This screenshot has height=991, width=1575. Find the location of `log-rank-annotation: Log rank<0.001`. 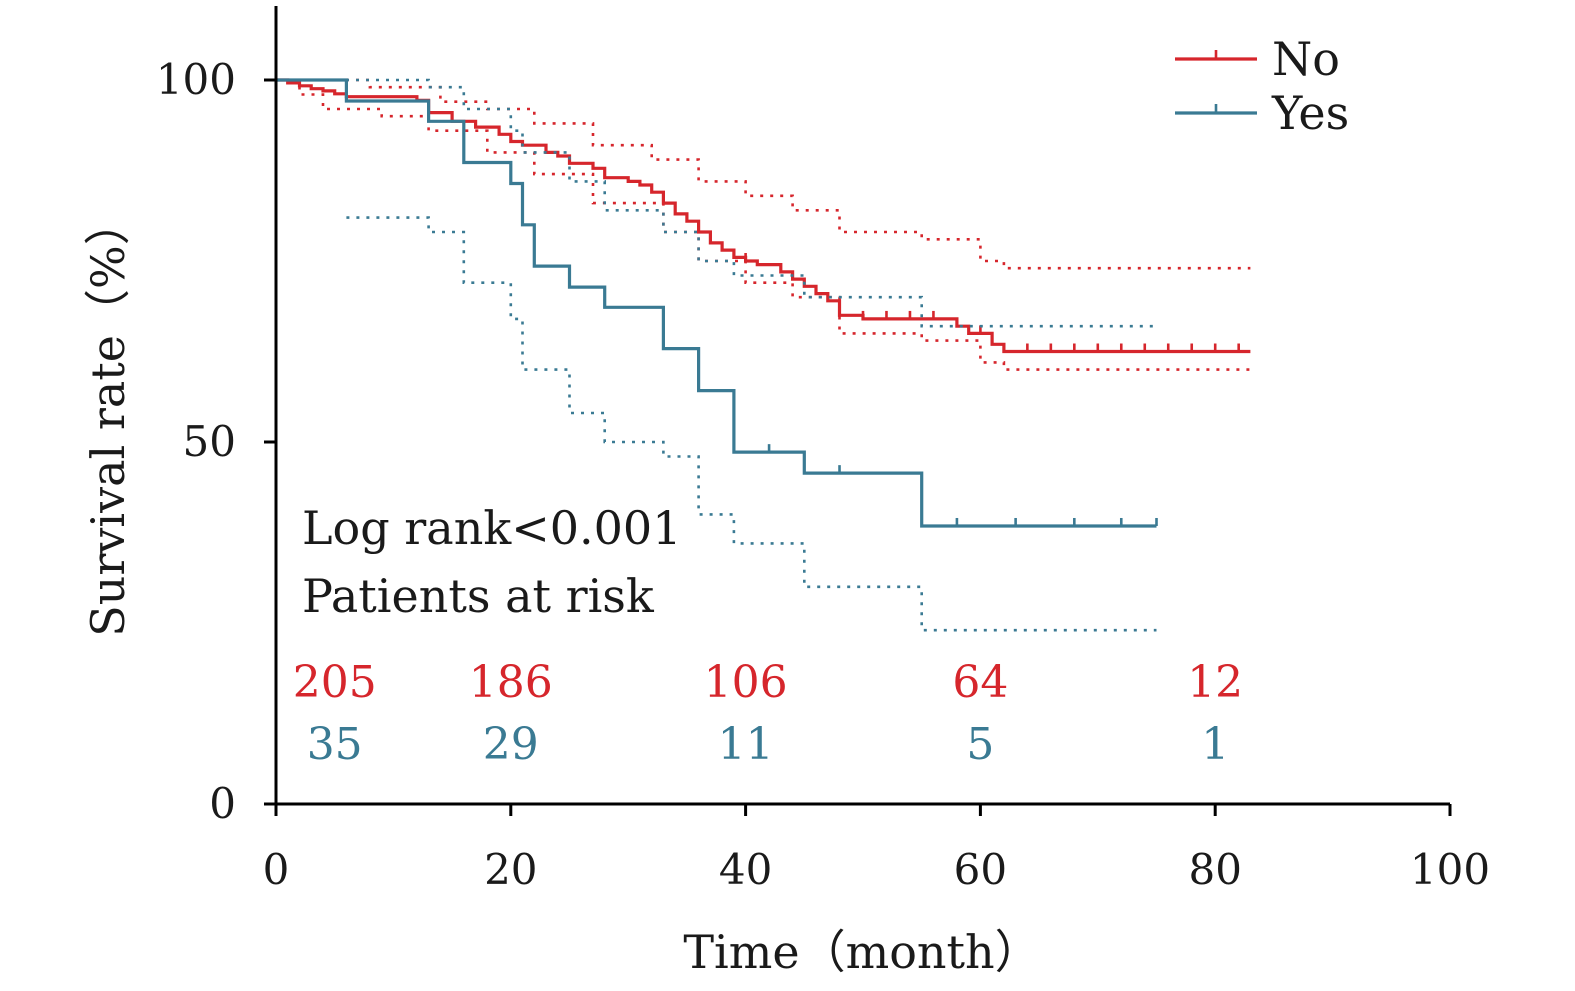

log-rank-annotation: Log rank<0.001 is located at coordinates (491, 528).